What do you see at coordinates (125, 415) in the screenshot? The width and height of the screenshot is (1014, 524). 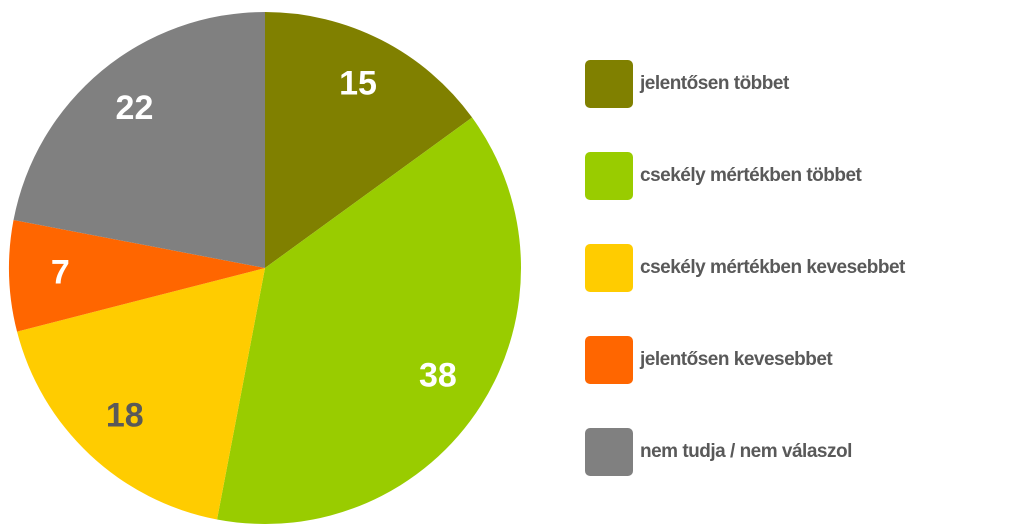 I see `data-label: 18` at bounding box center [125, 415].